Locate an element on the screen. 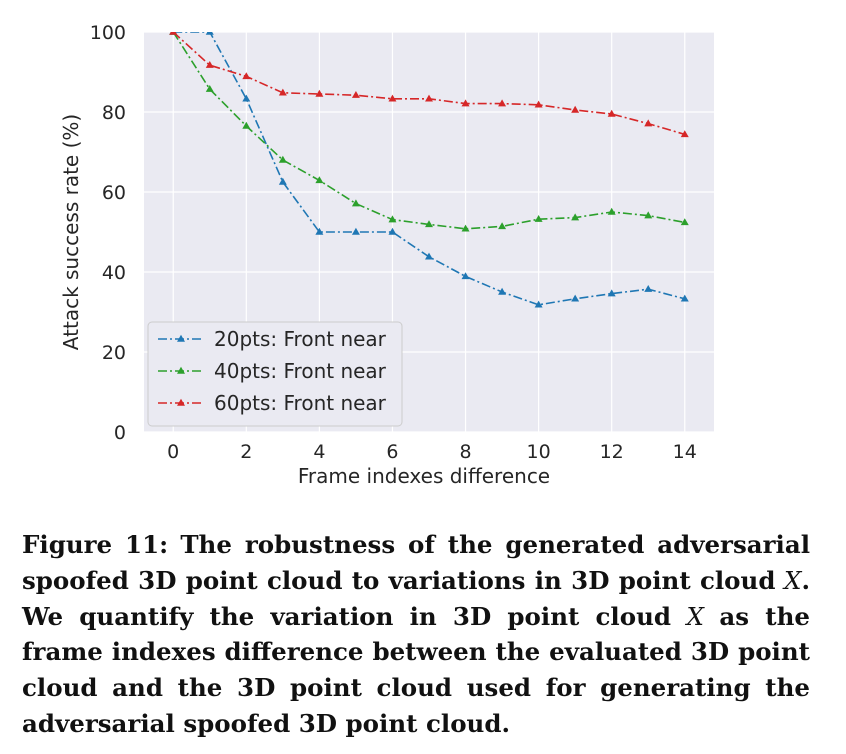  y-tick-label: 20 is located at coordinates (114, 353).